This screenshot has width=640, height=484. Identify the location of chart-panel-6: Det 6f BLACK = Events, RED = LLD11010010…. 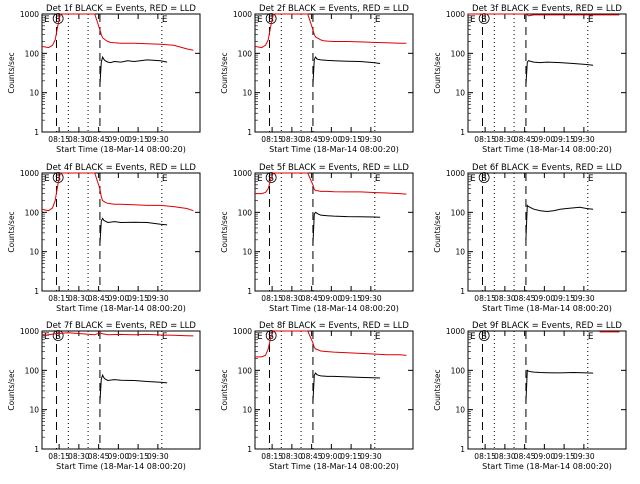
(529, 238).